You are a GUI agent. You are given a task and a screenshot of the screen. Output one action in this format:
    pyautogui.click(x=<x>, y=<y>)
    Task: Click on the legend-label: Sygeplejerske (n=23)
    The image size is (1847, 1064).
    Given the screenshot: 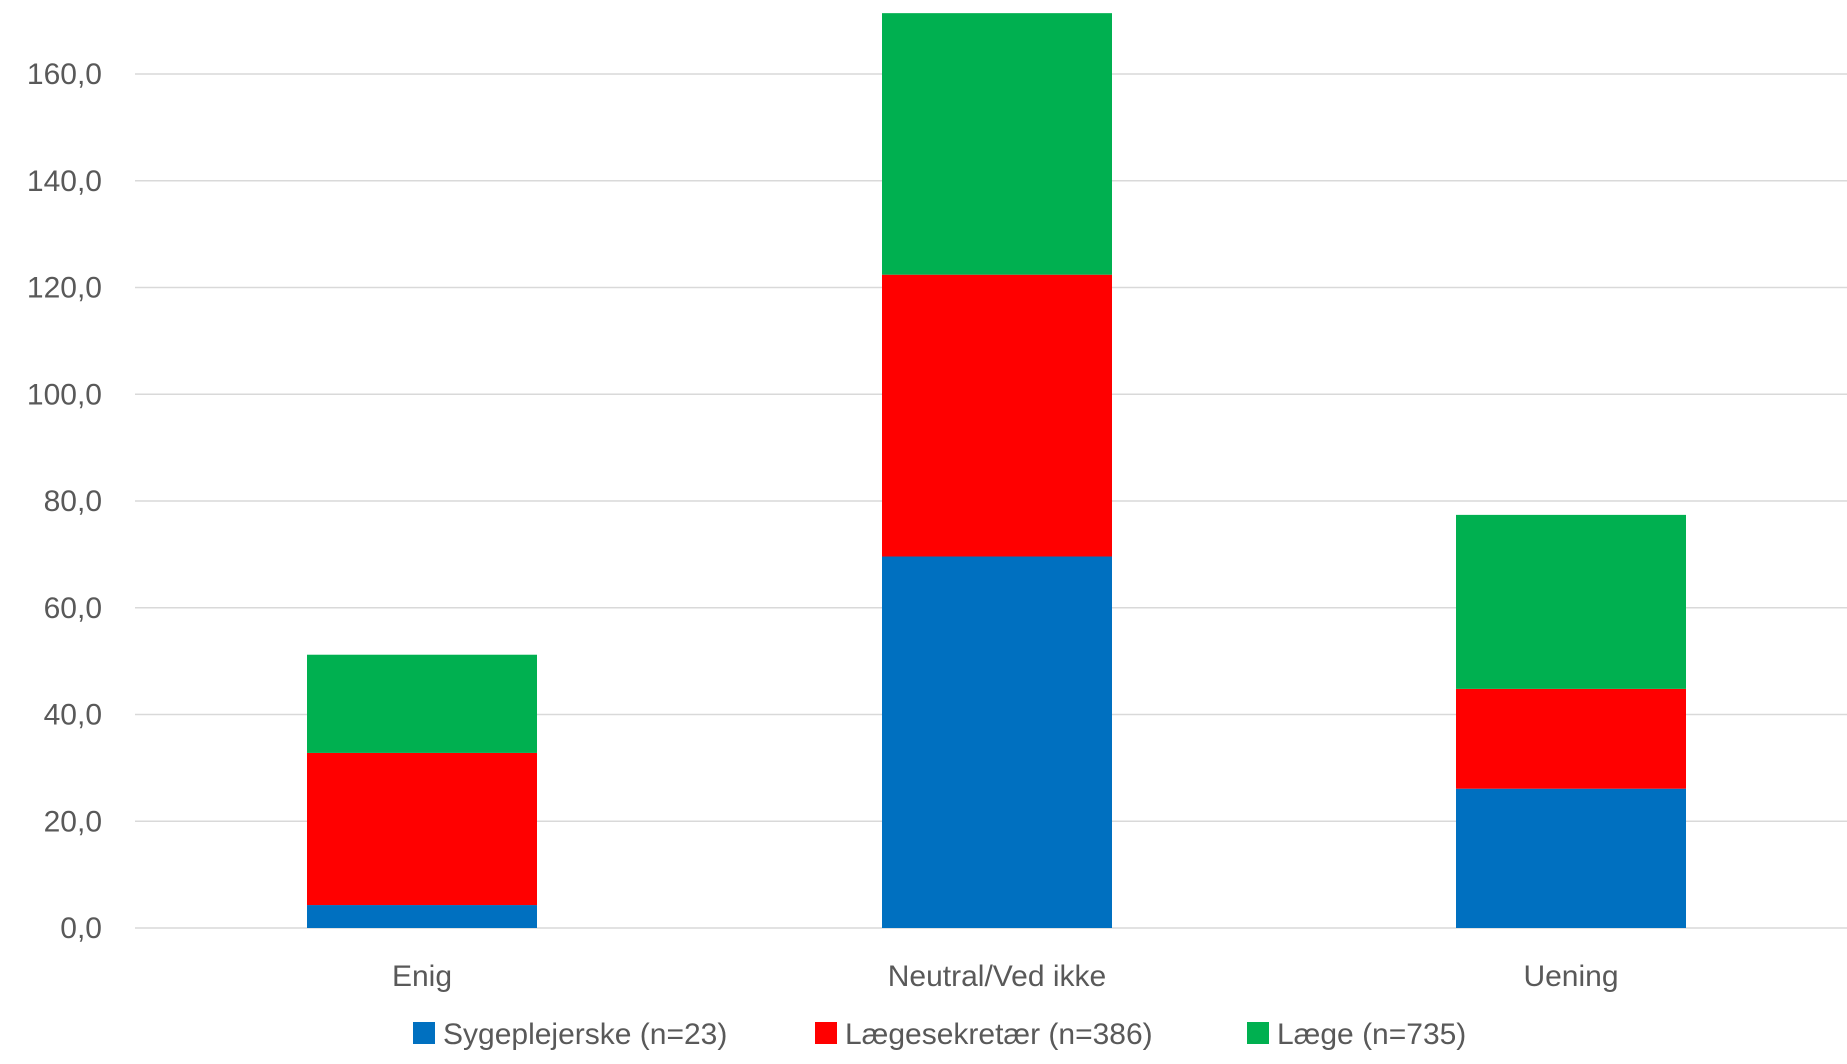 What is the action you would take?
    pyautogui.click(x=585, y=1034)
    